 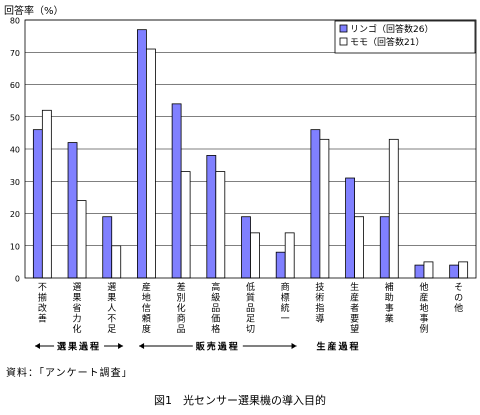 I want to click on legend: リンゴ（回答数26）モモ（回答数21）, so click(x=405, y=37).